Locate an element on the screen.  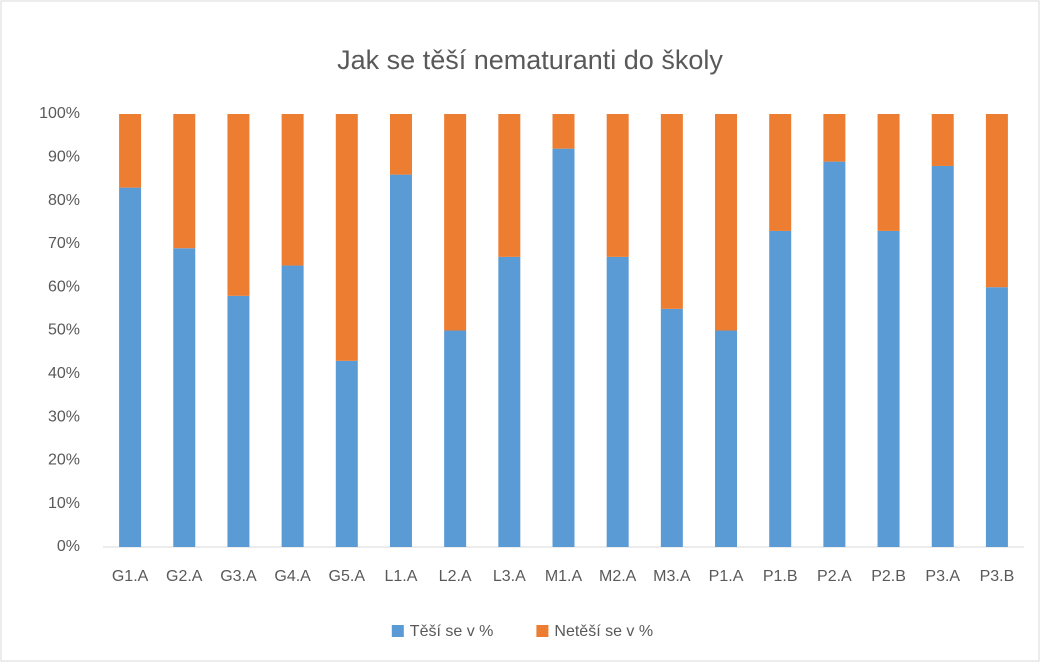
x-tick-label: G3.A is located at coordinates (238, 576).